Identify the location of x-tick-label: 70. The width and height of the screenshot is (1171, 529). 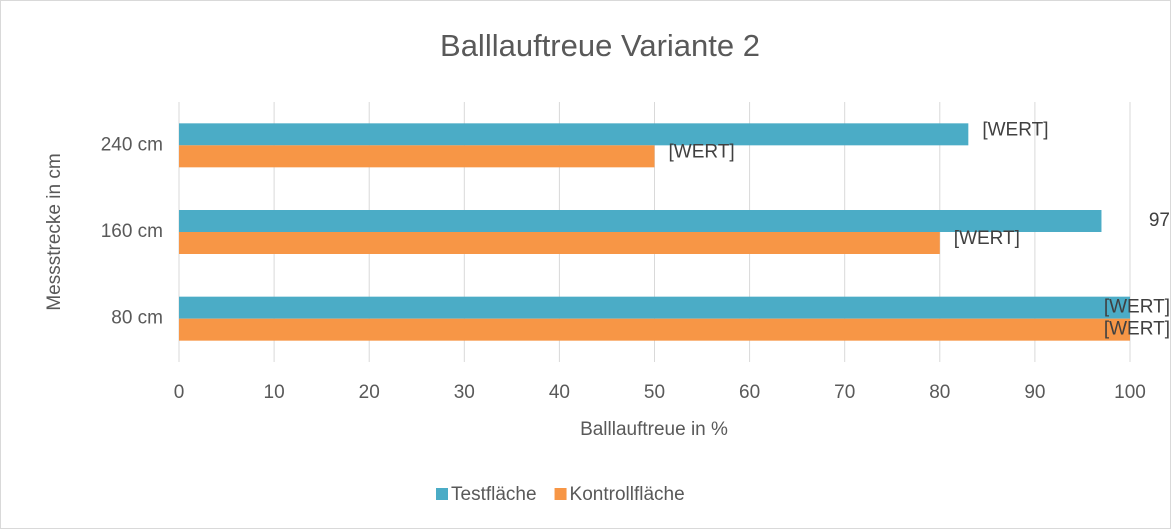
(844, 392).